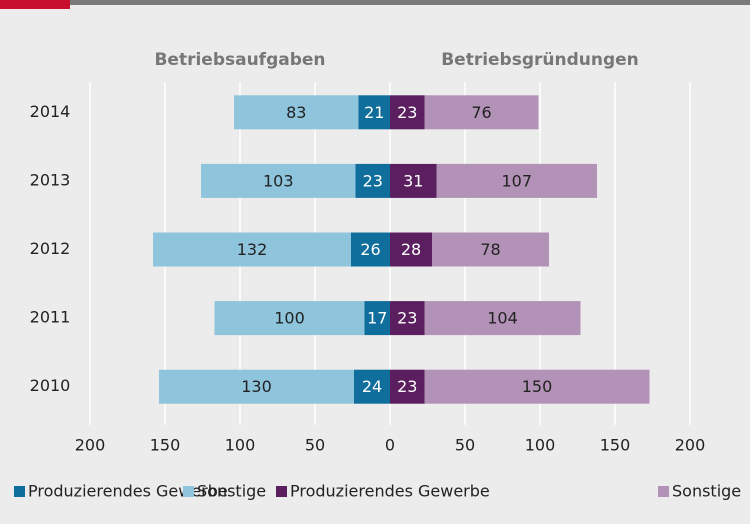 The image size is (750, 524). I want to click on y-tick-label: 2011, so click(50, 317).